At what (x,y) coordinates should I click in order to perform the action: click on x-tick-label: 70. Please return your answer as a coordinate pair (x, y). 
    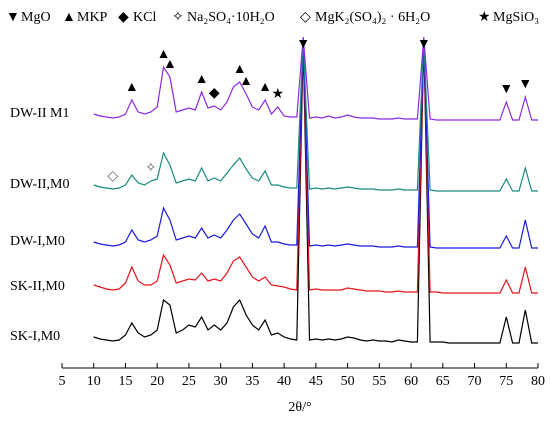
    Looking at the image, I should click on (475, 381).